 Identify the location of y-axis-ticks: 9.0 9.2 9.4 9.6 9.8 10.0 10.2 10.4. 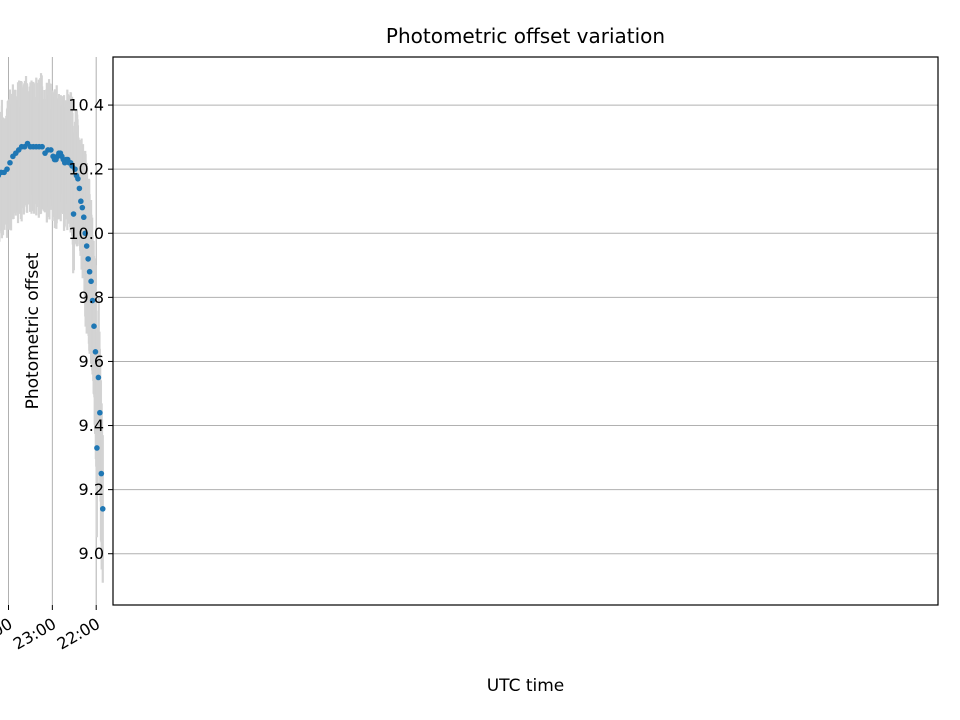
(90, 329).